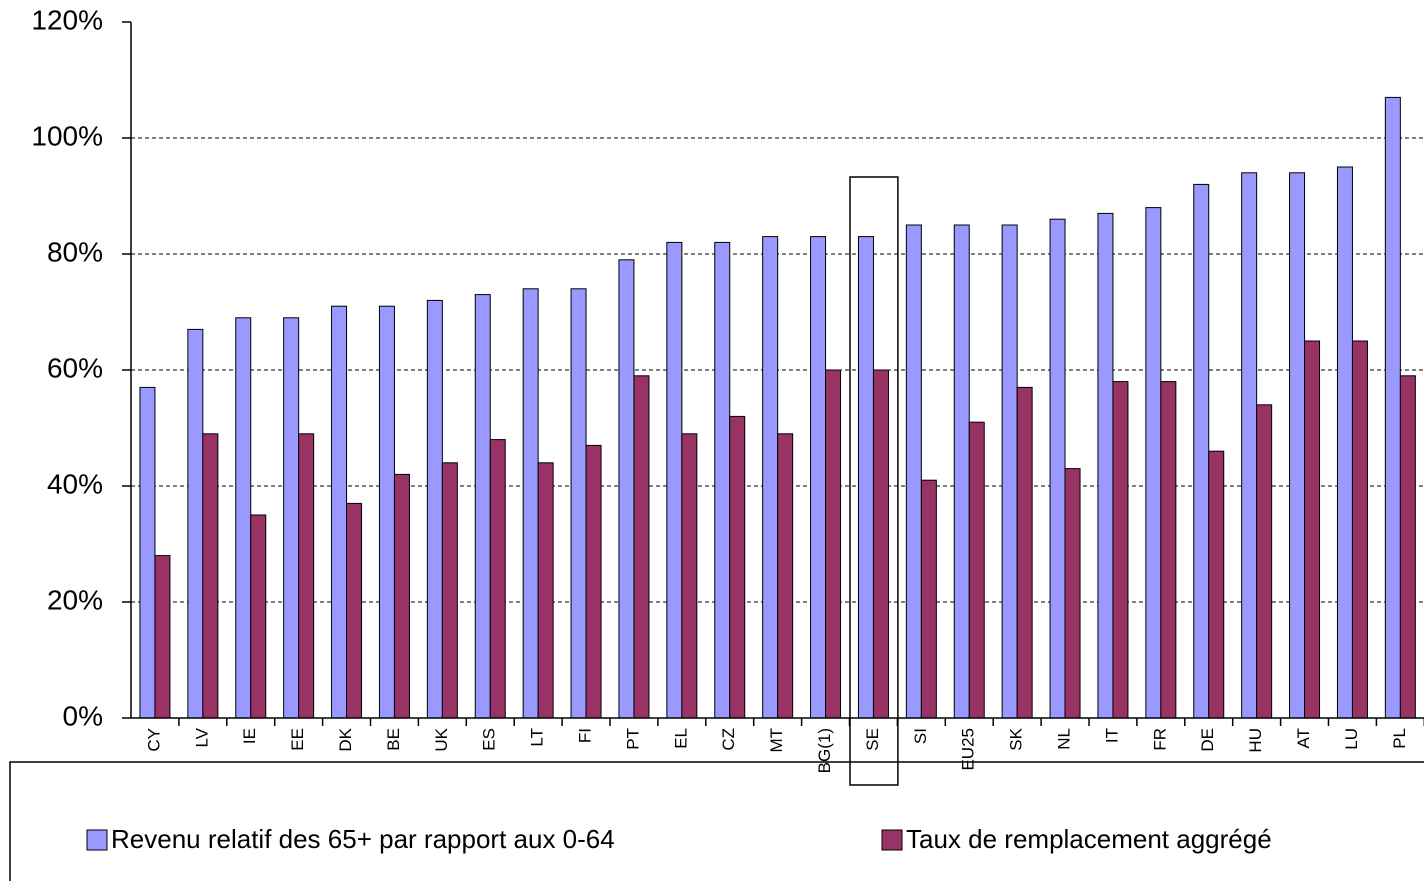  I want to click on highlight-frame, so click(874, 481).